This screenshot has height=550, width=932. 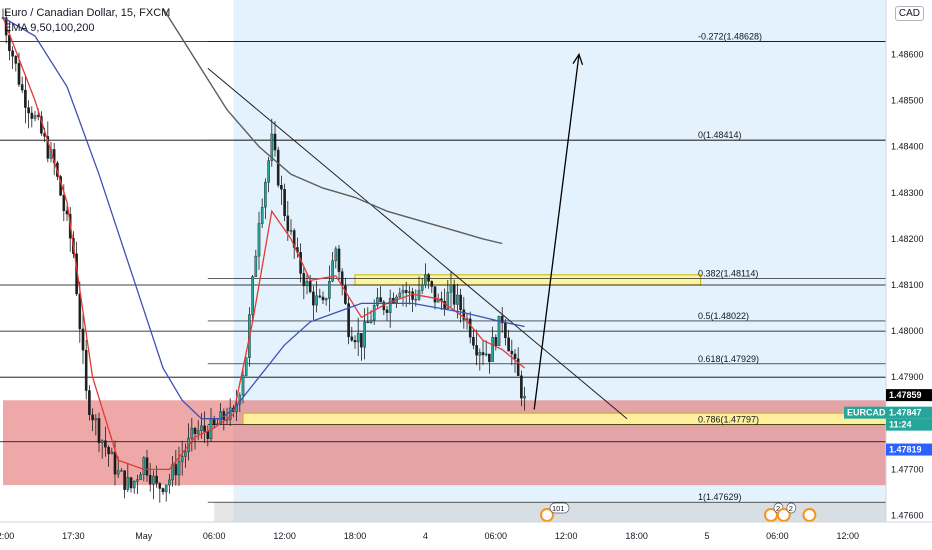 I want to click on y-tick-label: 1.48500, so click(x=907, y=101).